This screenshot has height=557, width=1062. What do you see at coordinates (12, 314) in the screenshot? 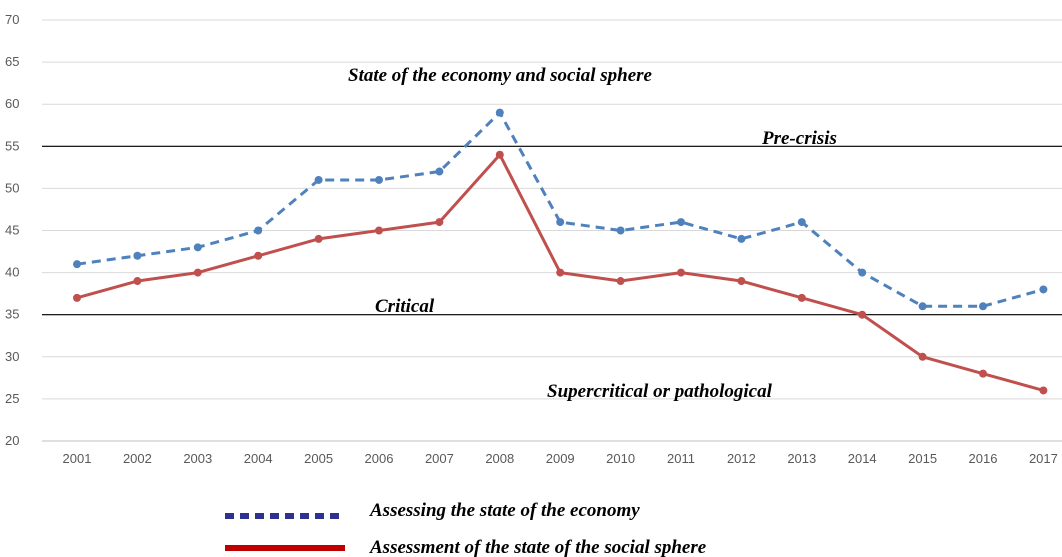
I see `y-tick-label: 35` at bounding box center [12, 314].